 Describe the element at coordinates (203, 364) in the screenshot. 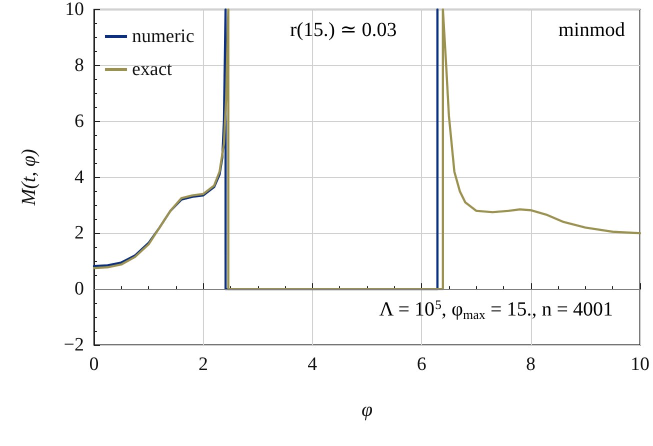

I see `x-tick-label: 2` at that location.